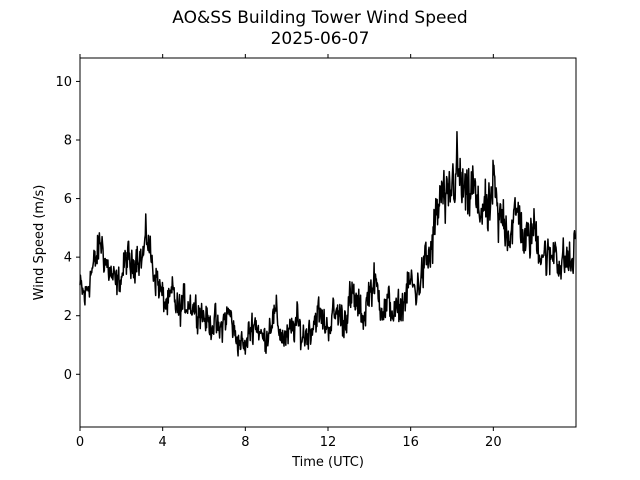 This screenshot has height=480, width=640. What do you see at coordinates (328, 442) in the screenshot?
I see `x-tick-label: 12` at bounding box center [328, 442].